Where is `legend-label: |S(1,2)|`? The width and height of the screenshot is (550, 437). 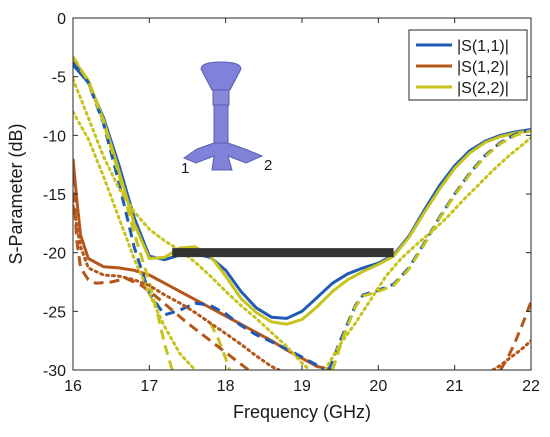 legend-label: |S(1,2)| is located at coordinates (483, 67).